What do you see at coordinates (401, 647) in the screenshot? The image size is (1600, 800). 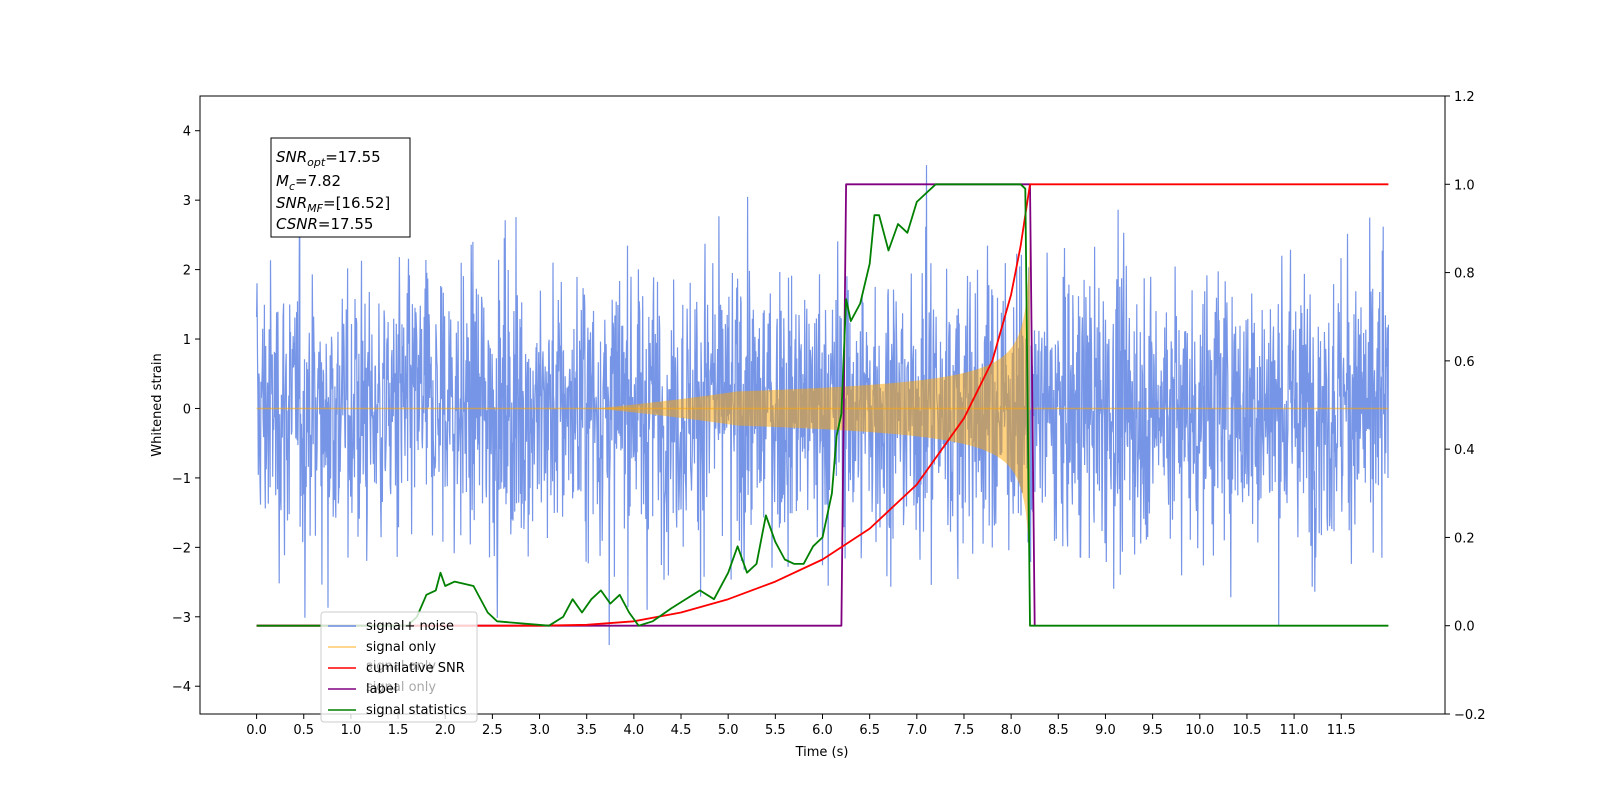 I see `legend-entry-signal-only: signal only` at bounding box center [401, 647].